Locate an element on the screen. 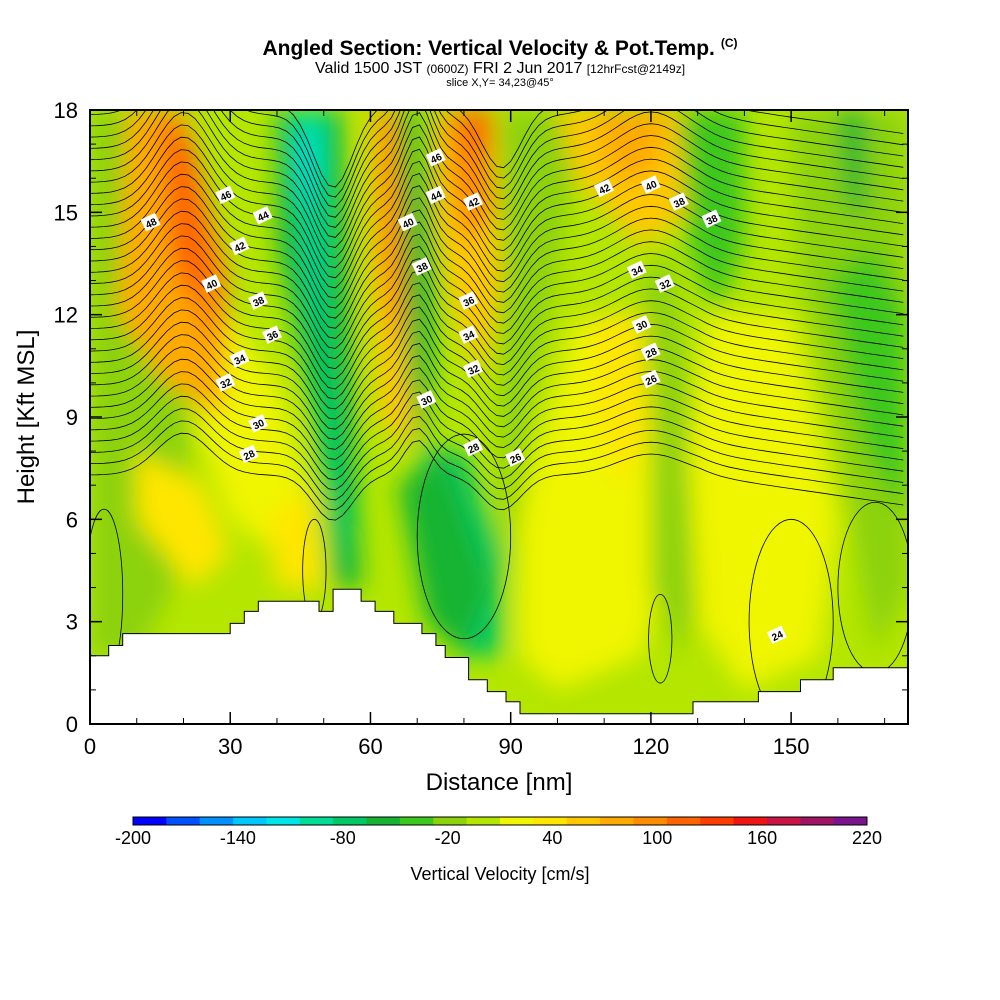 The width and height of the screenshot is (1000, 1000). y-tick-label: 0 is located at coordinates (72, 724).